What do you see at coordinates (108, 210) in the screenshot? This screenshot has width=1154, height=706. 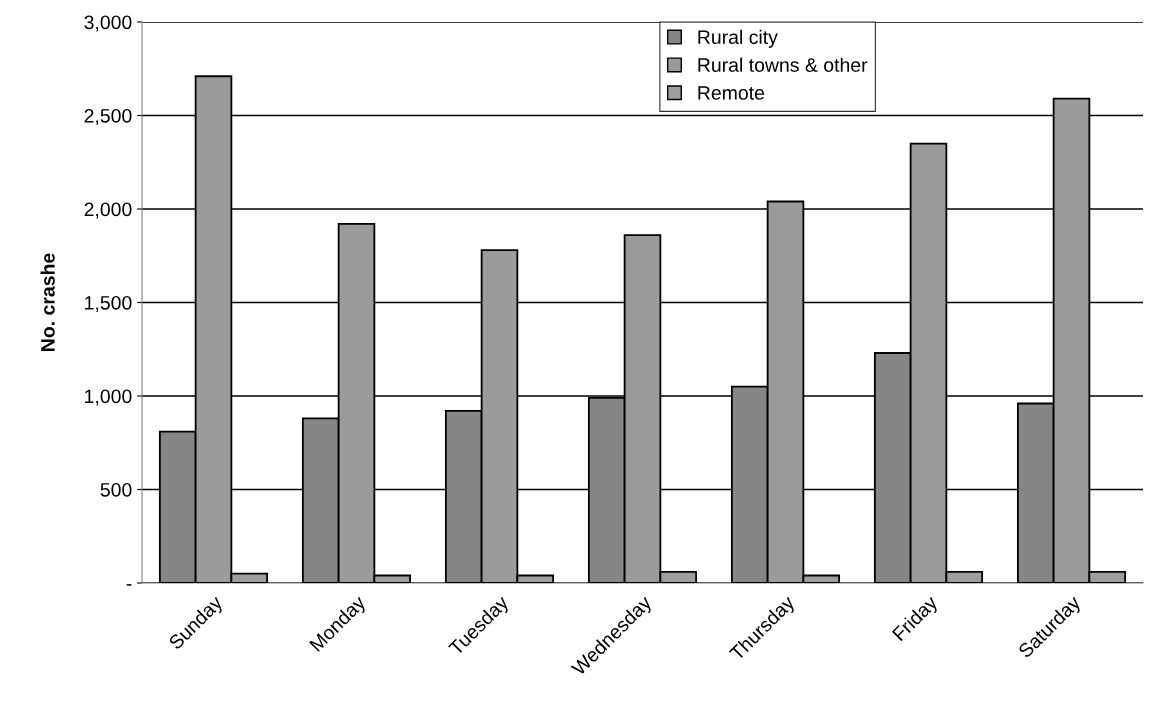 I see `y-tick-label: 2,000` at bounding box center [108, 210].